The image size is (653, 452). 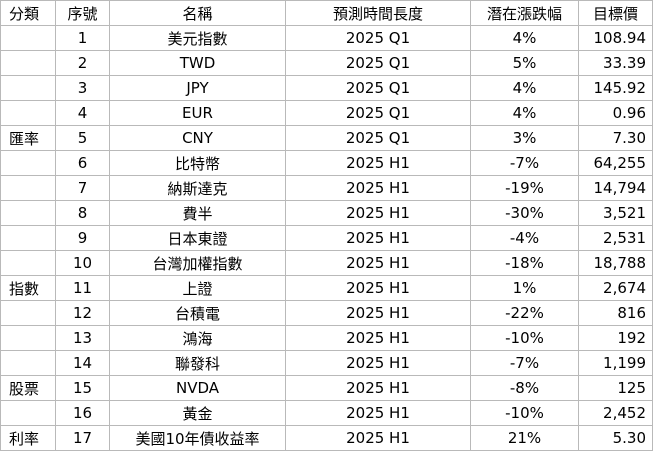 I want to click on table-row: 10 台灣加權指數 2025 H1 -18% 18,788, so click(x=326, y=263).